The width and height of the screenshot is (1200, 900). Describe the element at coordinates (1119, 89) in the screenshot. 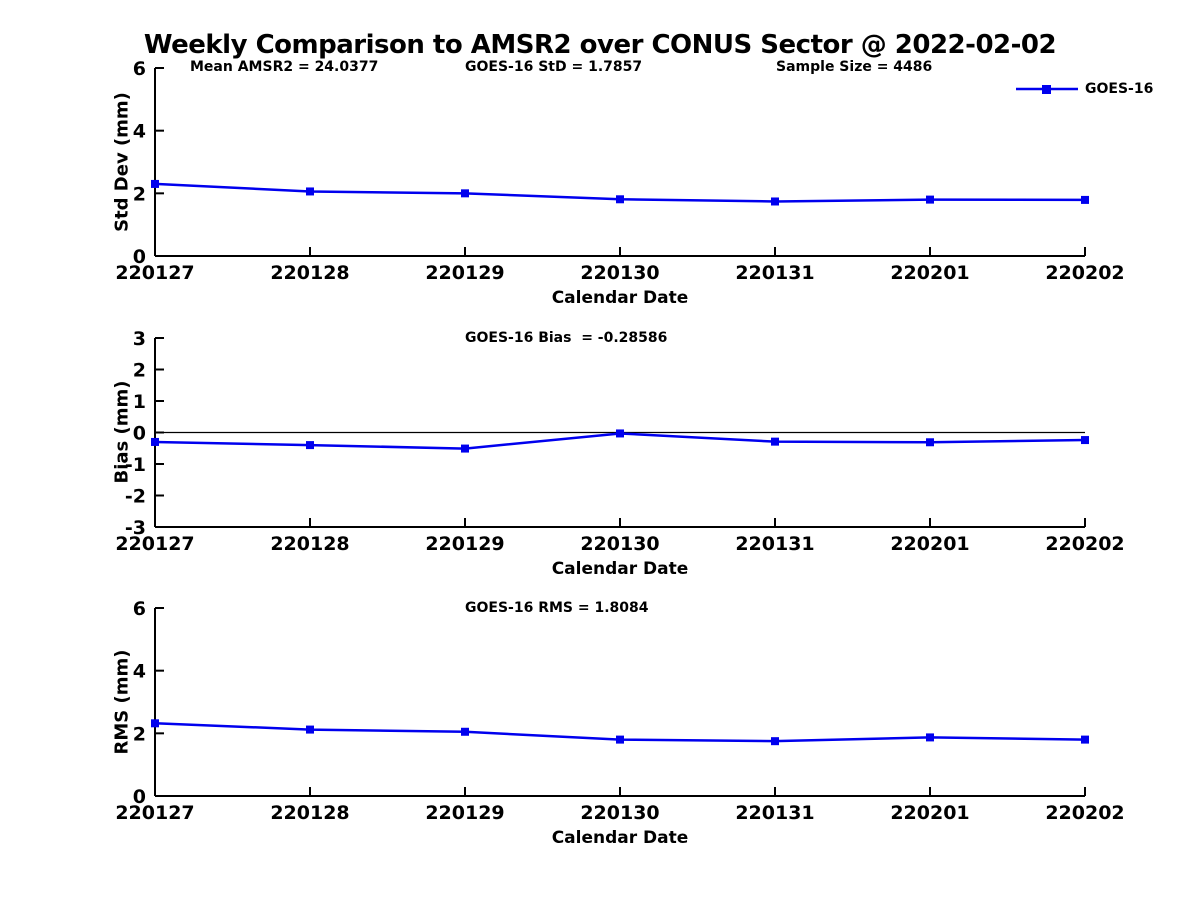

I see `legend-label: GOES-16` at that location.